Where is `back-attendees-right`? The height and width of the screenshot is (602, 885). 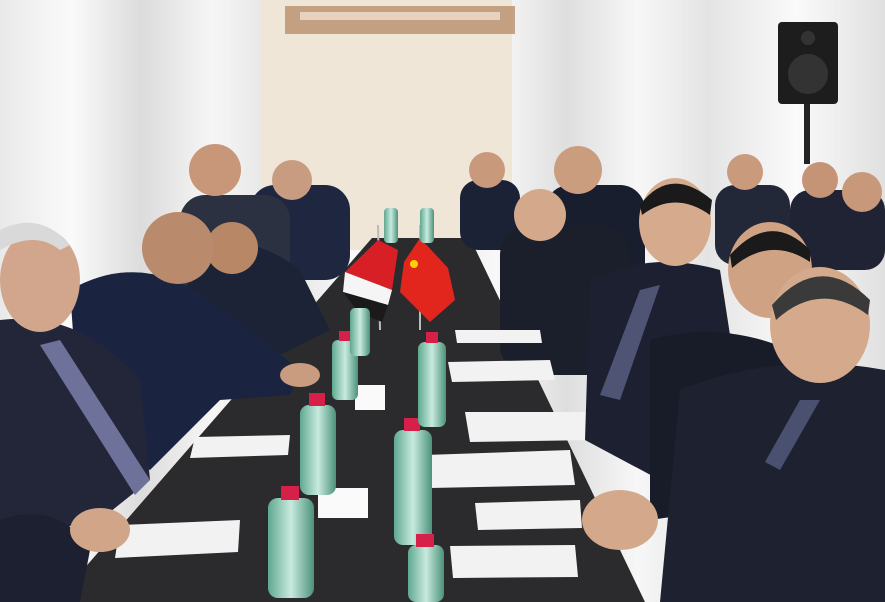 back-attendees-right is located at coordinates (800, 212).